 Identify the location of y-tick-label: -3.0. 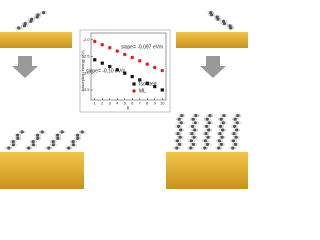
(87, 72).